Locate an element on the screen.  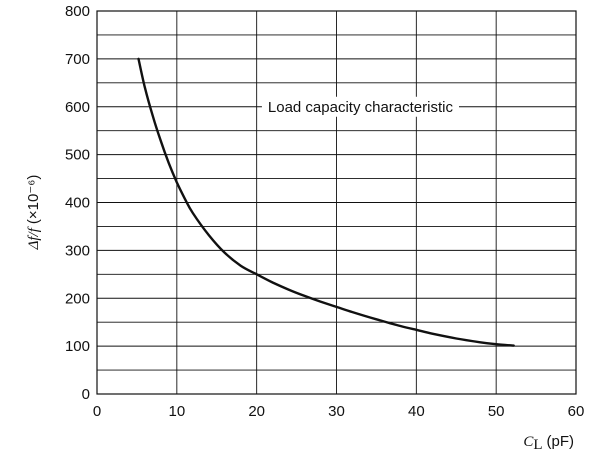
x-tick-label: 50 is located at coordinates (496, 411).